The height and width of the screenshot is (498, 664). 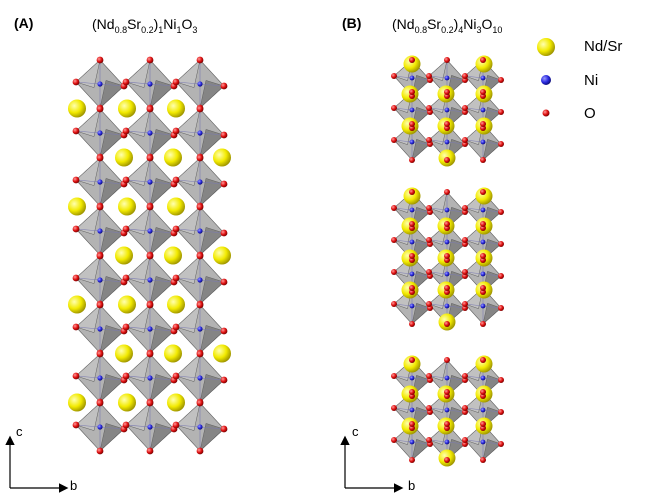 What do you see at coordinates (546, 77) in the screenshot?
I see `legend-glyphs` at bounding box center [546, 77].